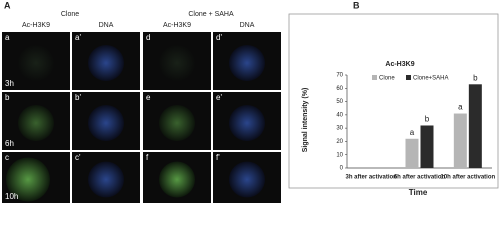 Image resolution: width=500 pixels, height=240 pixels. What do you see at coordinates (339, 76) in the screenshot?
I see `y-tick-label: 70` at bounding box center [339, 76].